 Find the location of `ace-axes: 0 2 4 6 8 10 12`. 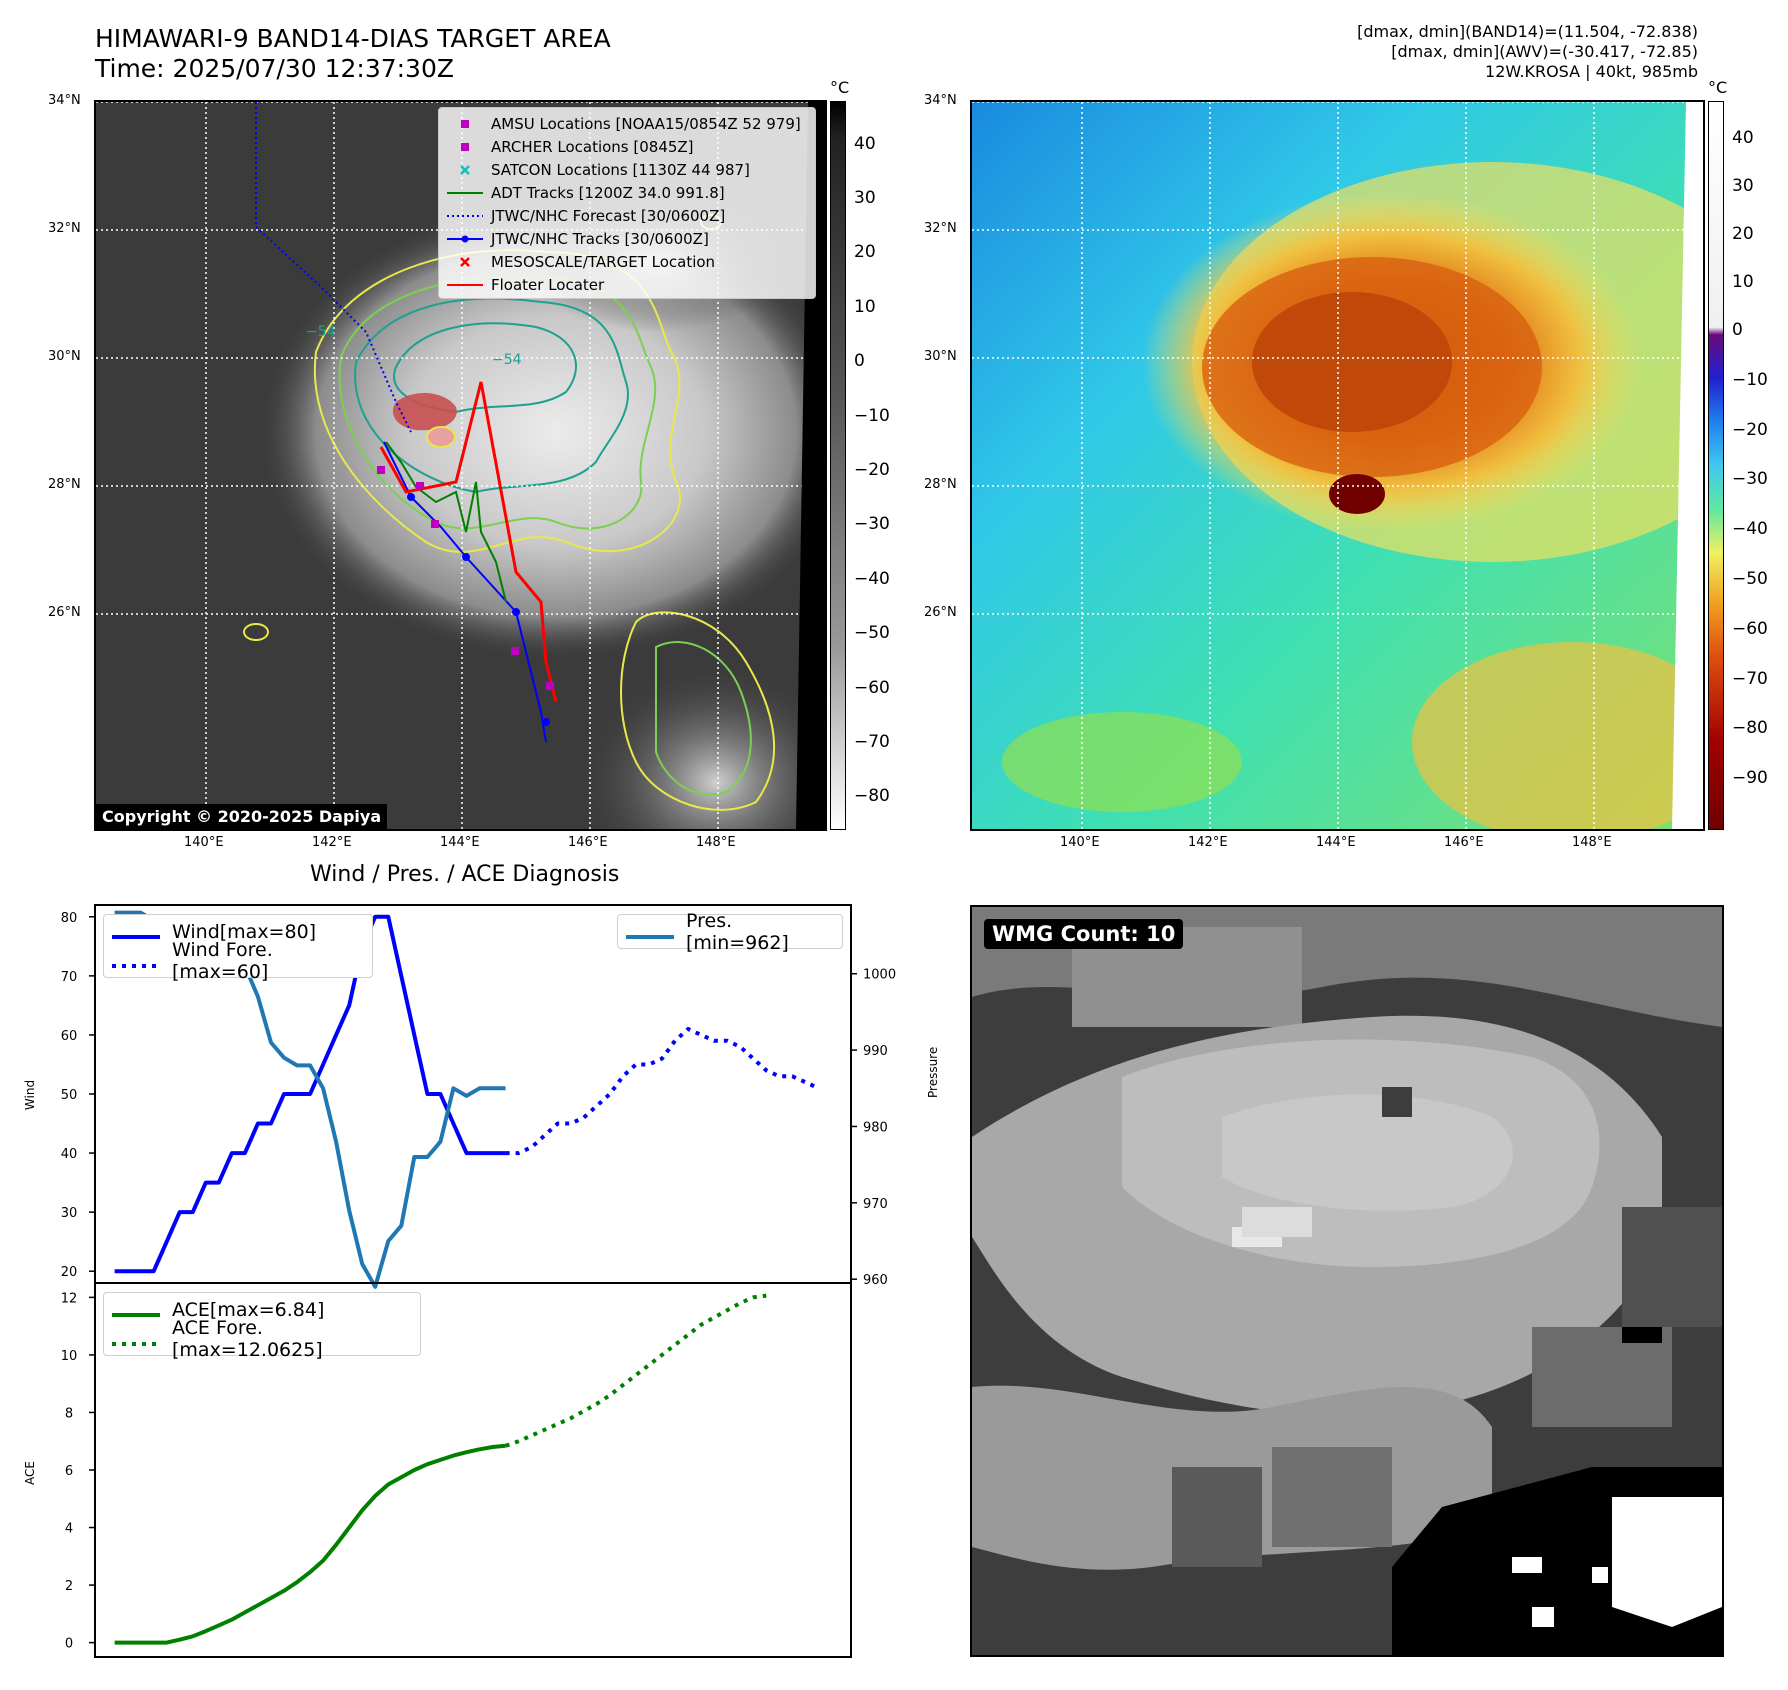

ace-axes: 0 2 4 6 8 10 12 is located at coordinates (456, 1470).